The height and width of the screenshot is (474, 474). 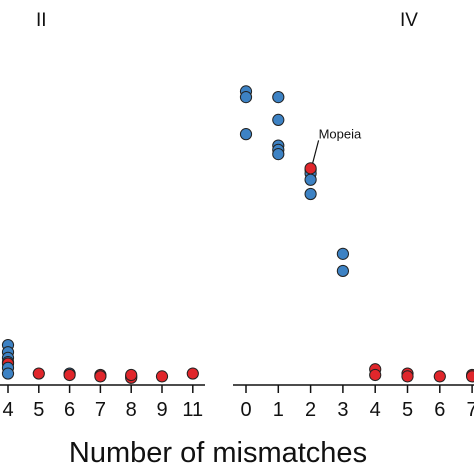 I want to click on panel-label-ii: II, so click(x=41, y=20).